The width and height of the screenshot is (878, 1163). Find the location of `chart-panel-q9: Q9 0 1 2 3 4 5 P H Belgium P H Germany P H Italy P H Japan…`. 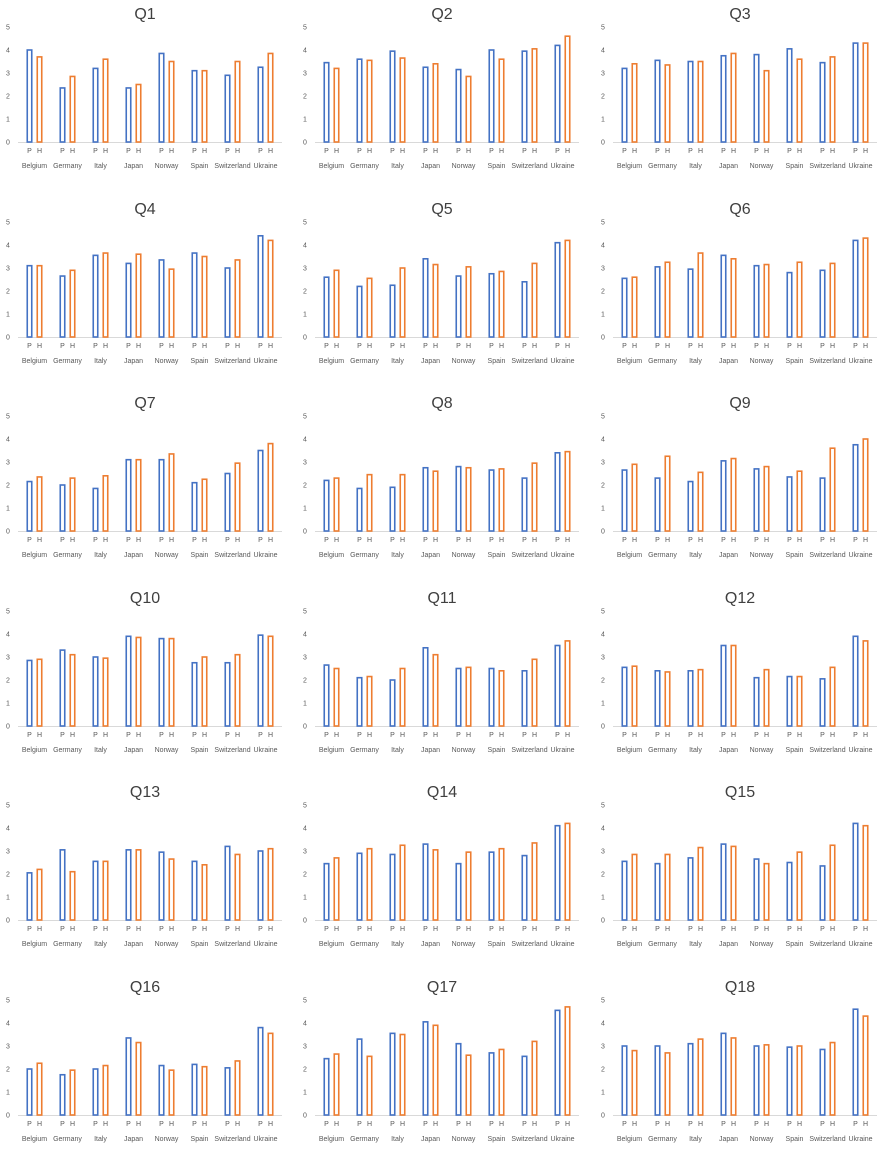

chart-panel-q9: Q9 0 1 2 3 4 5 P H Belgium P H Germany P H Italy P H Japan… is located at coordinates (736, 484).